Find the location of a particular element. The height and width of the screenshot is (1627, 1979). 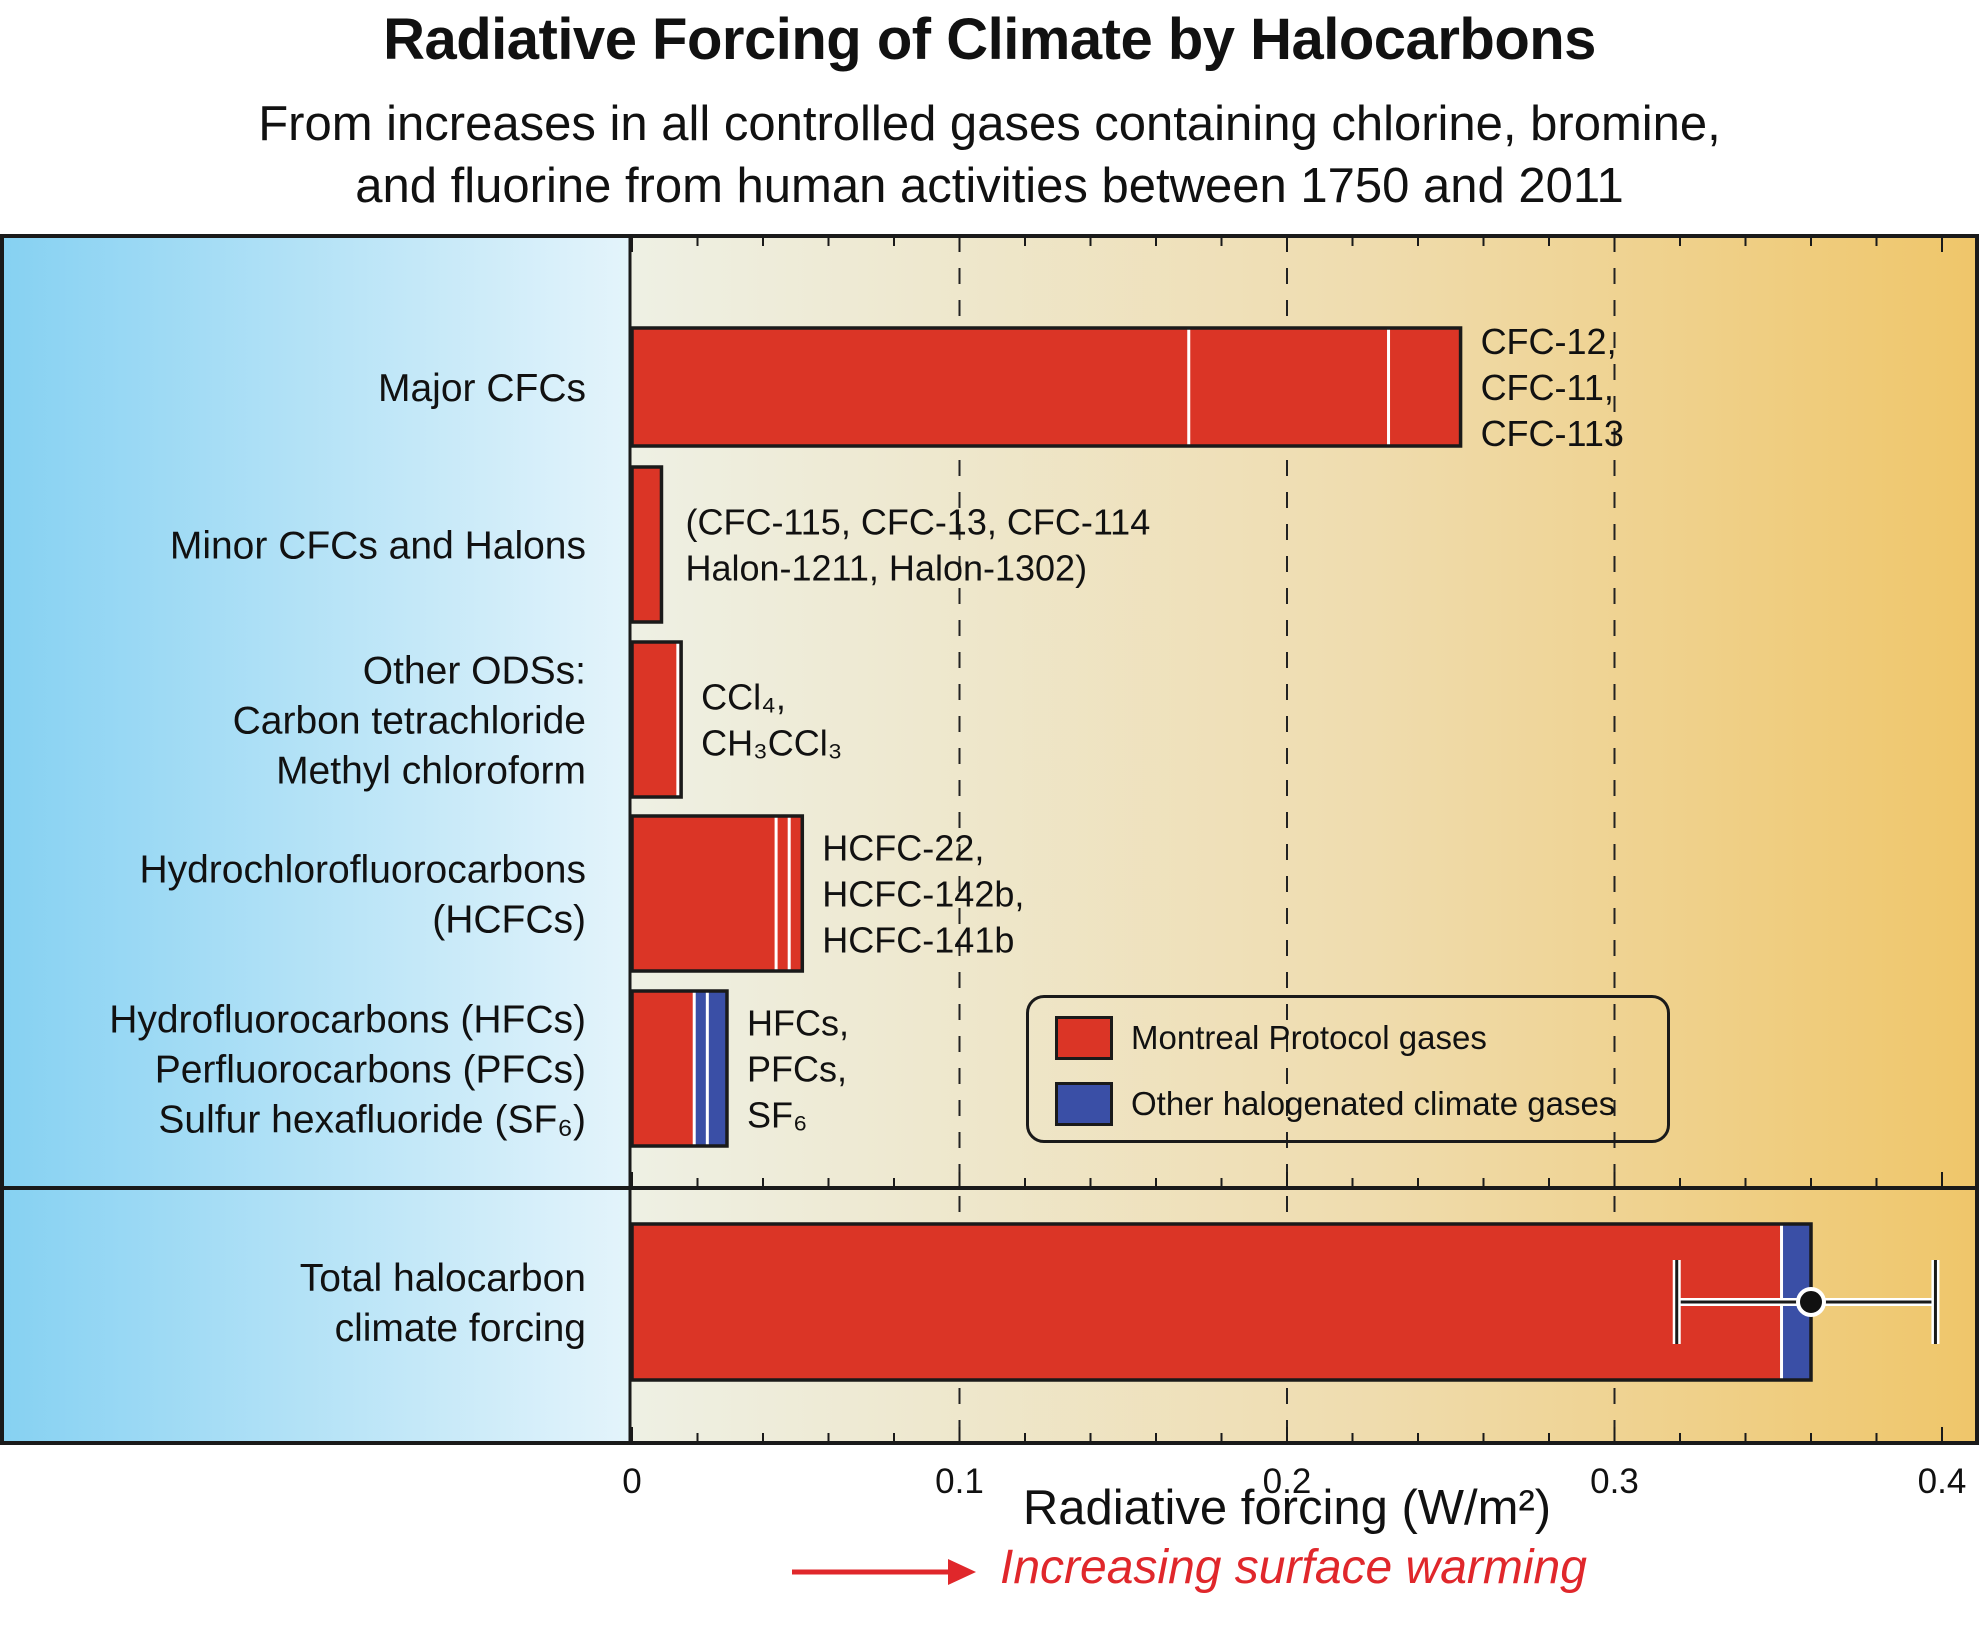

bar-4-outline is located at coordinates (679, 1068).